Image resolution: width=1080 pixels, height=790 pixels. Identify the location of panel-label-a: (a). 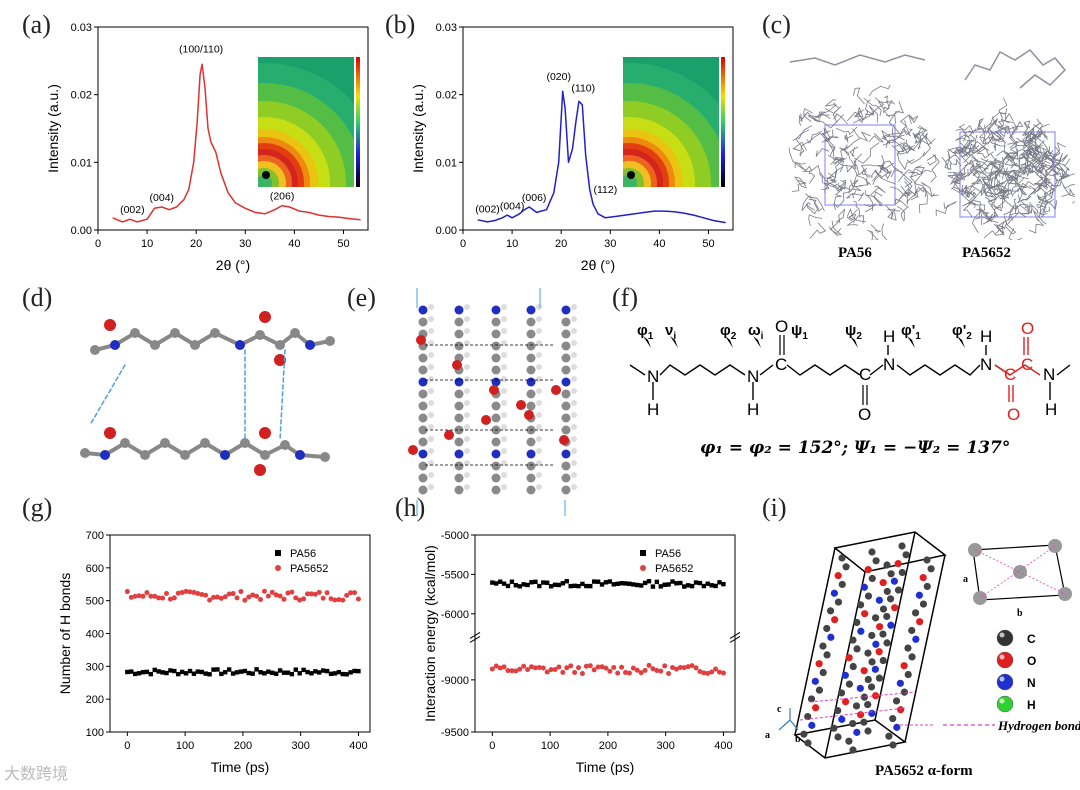
(36, 24).